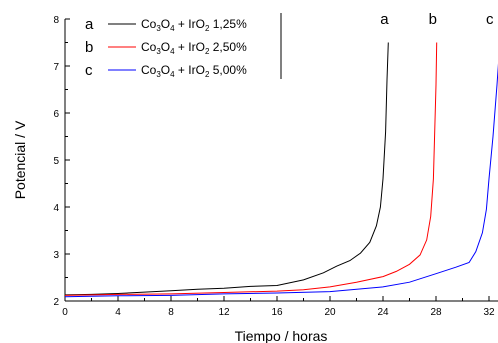 The image size is (498, 343). I want to click on x-axis-ticks: 0 4 8 12 16 20 24 28 32, so click(278, 307).